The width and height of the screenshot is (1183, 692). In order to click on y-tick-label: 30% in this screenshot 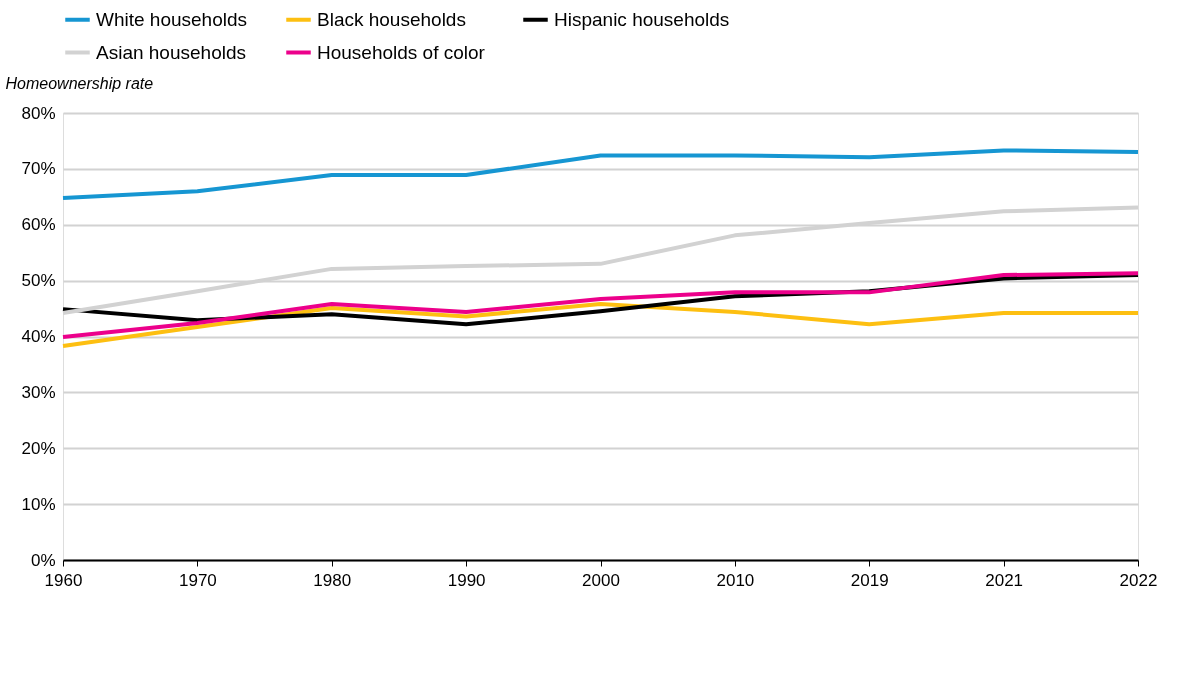, I will do `click(38, 392)`.